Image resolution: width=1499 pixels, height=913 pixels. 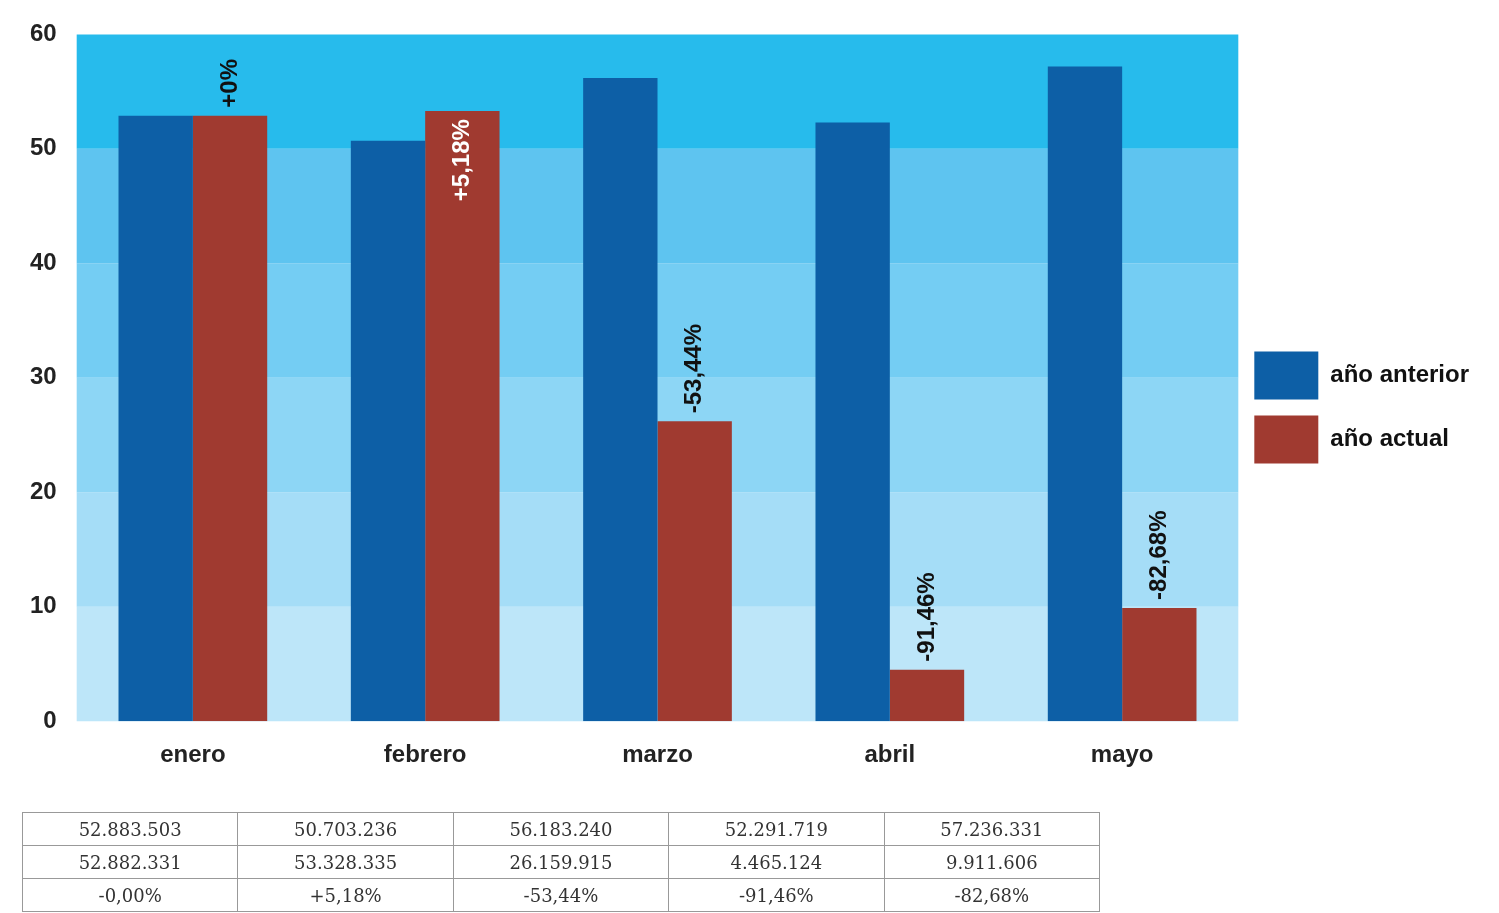 I want to click on annotation: -53,44%, so click(x=693, y=368).